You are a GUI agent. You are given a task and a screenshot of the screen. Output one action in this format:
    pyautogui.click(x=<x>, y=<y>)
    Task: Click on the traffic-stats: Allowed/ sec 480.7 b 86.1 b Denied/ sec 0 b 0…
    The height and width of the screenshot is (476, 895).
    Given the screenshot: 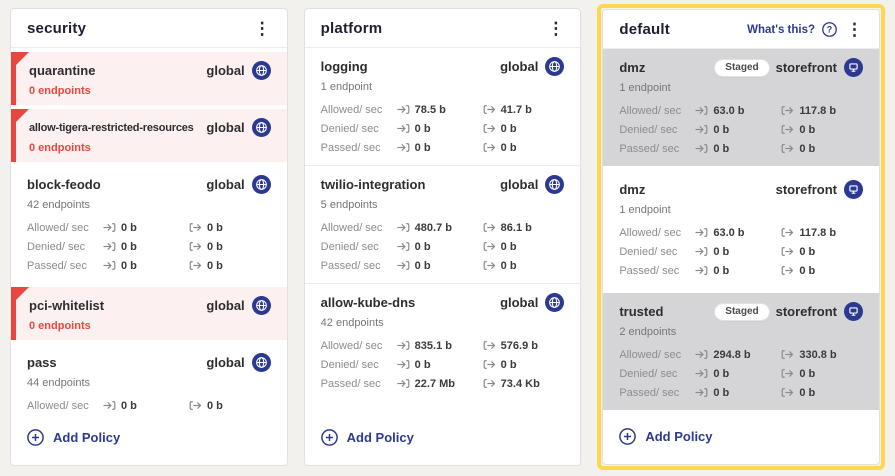 What is the action you would take?
    pyautogui.click(x=443, y=246)
    